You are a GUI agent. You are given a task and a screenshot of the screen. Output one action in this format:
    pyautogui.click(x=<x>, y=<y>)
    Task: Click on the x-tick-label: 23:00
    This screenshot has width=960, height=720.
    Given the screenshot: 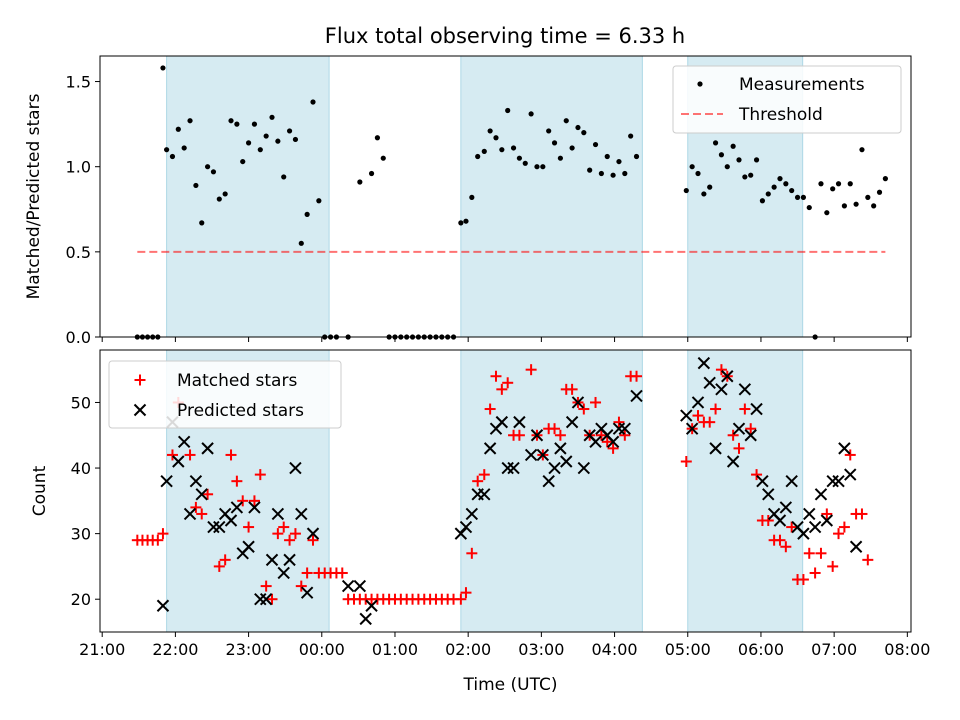 What is the action you would take?
    pyautogui.click(x=249, y=649)
    